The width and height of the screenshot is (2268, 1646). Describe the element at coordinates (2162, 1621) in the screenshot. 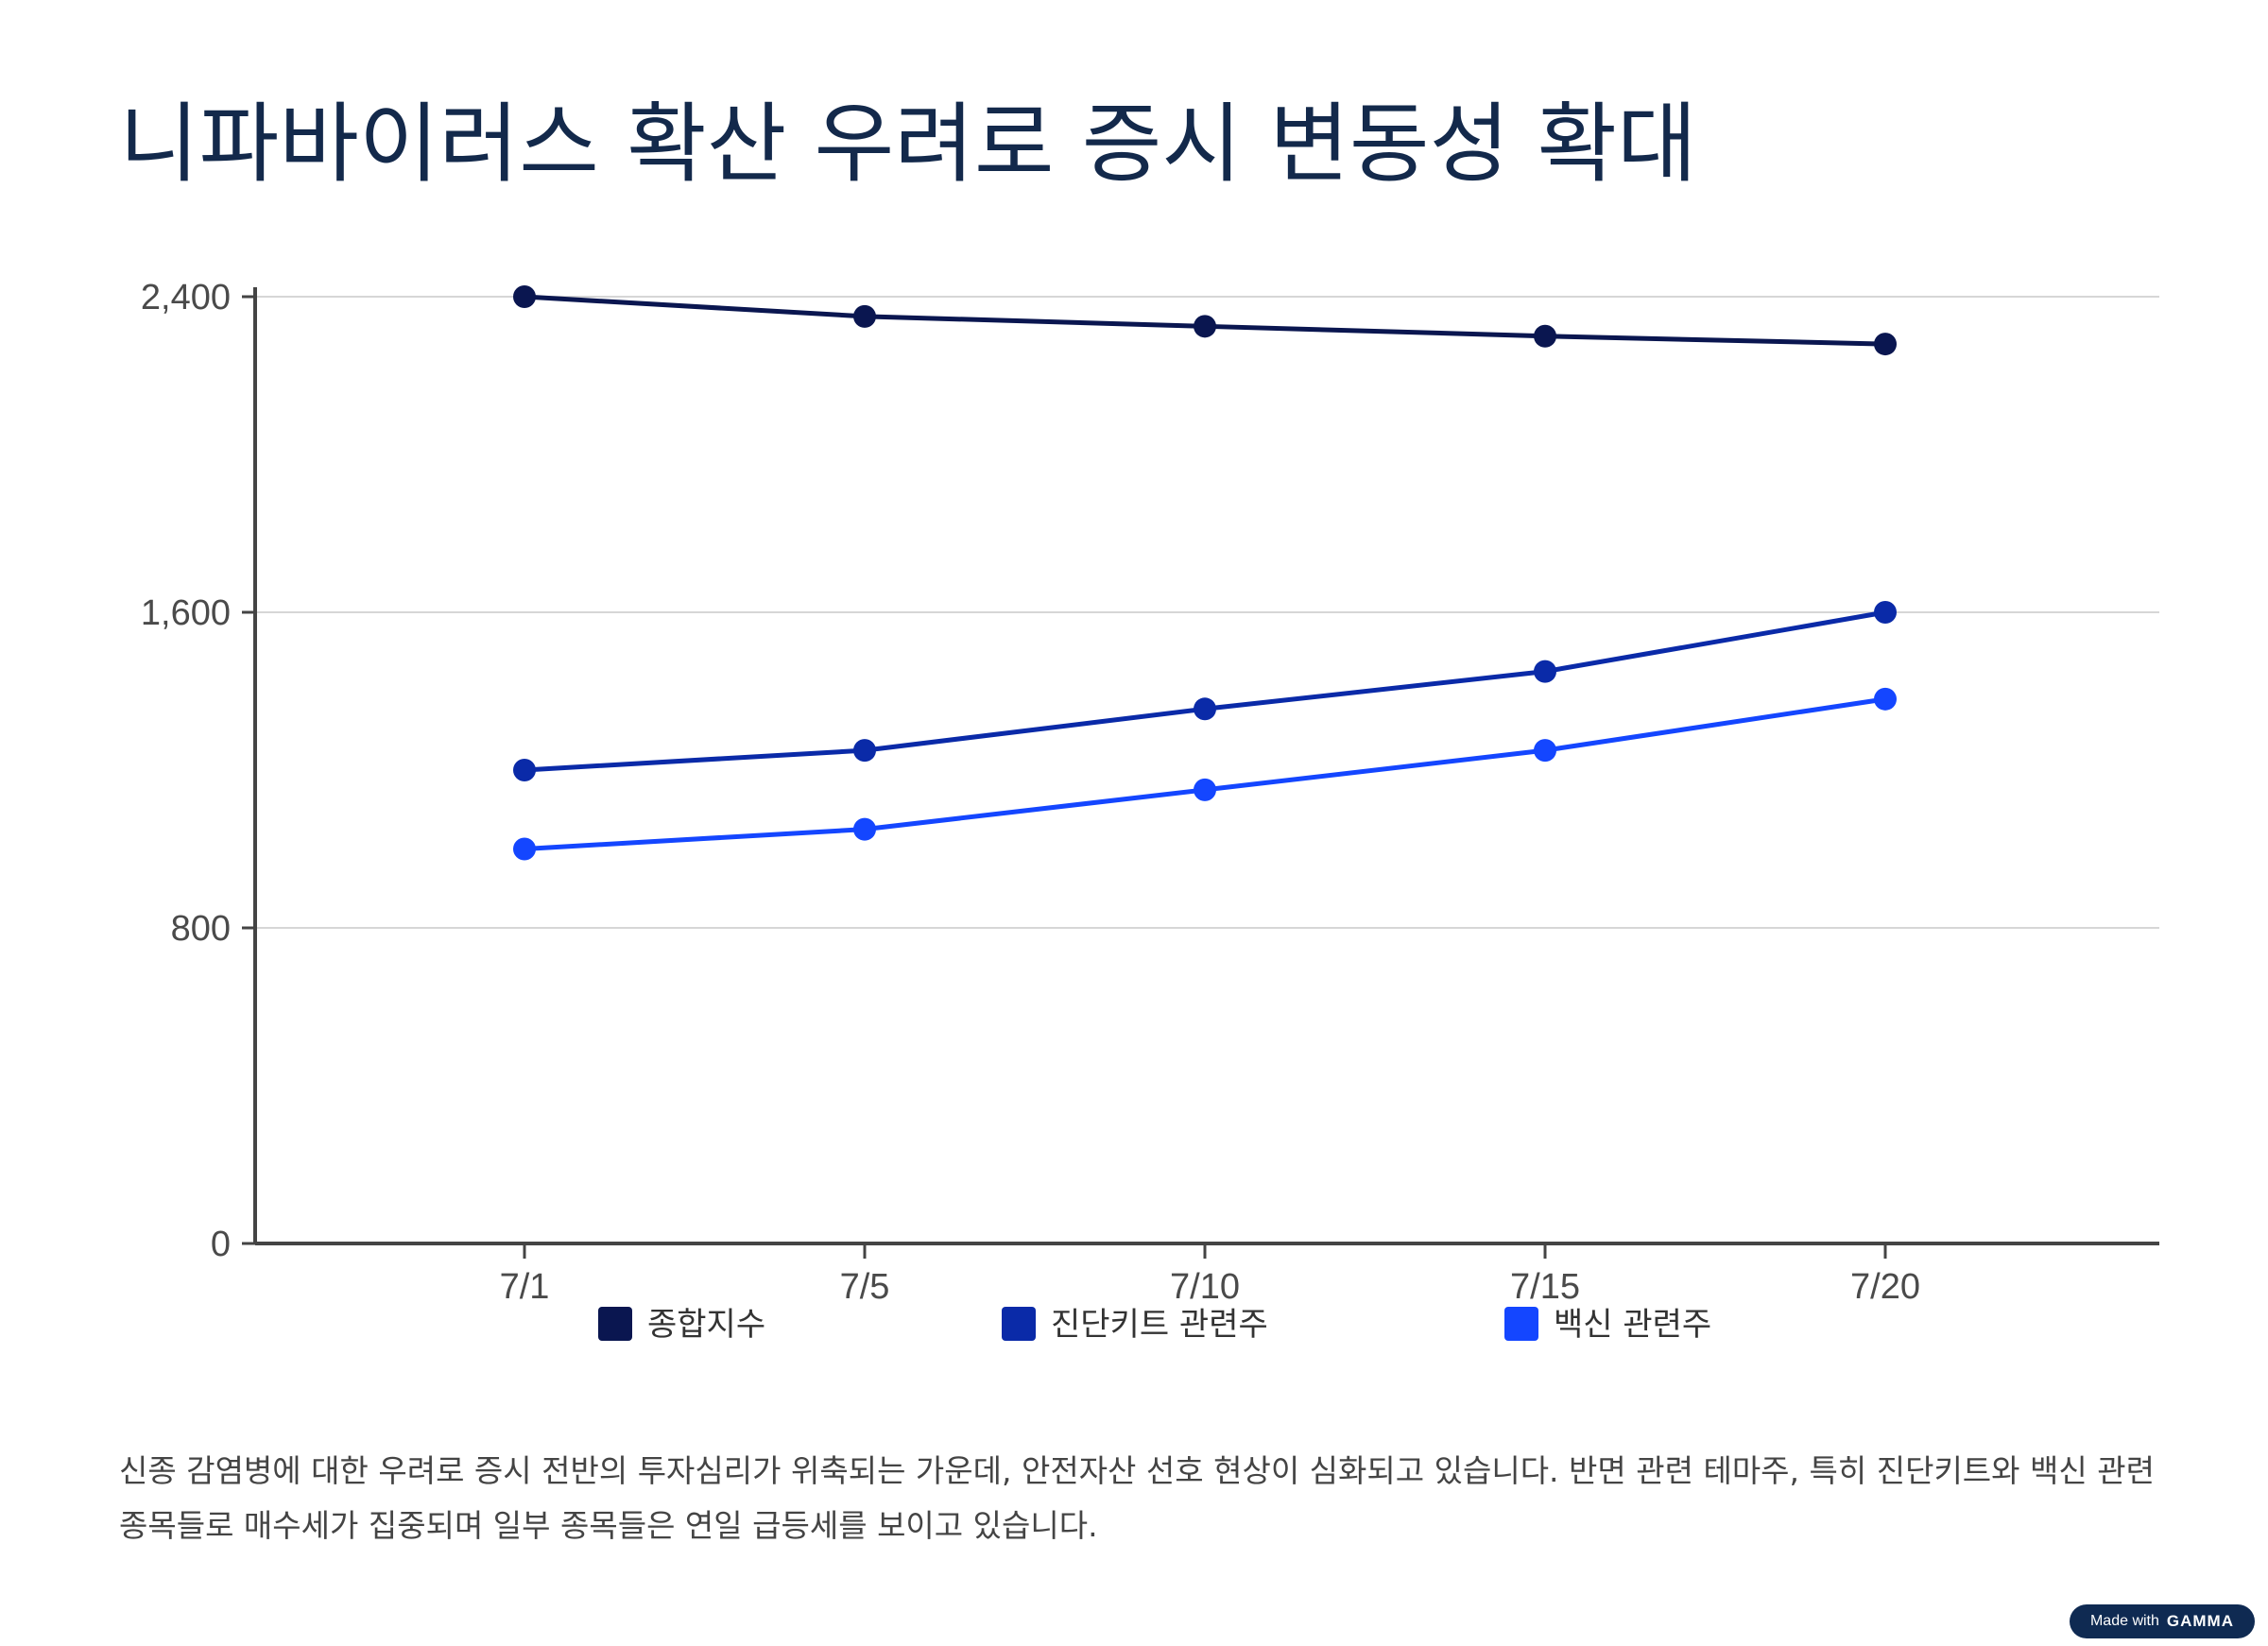

I see `made-with-gamma-badge: Made with GAMMA` at that location.